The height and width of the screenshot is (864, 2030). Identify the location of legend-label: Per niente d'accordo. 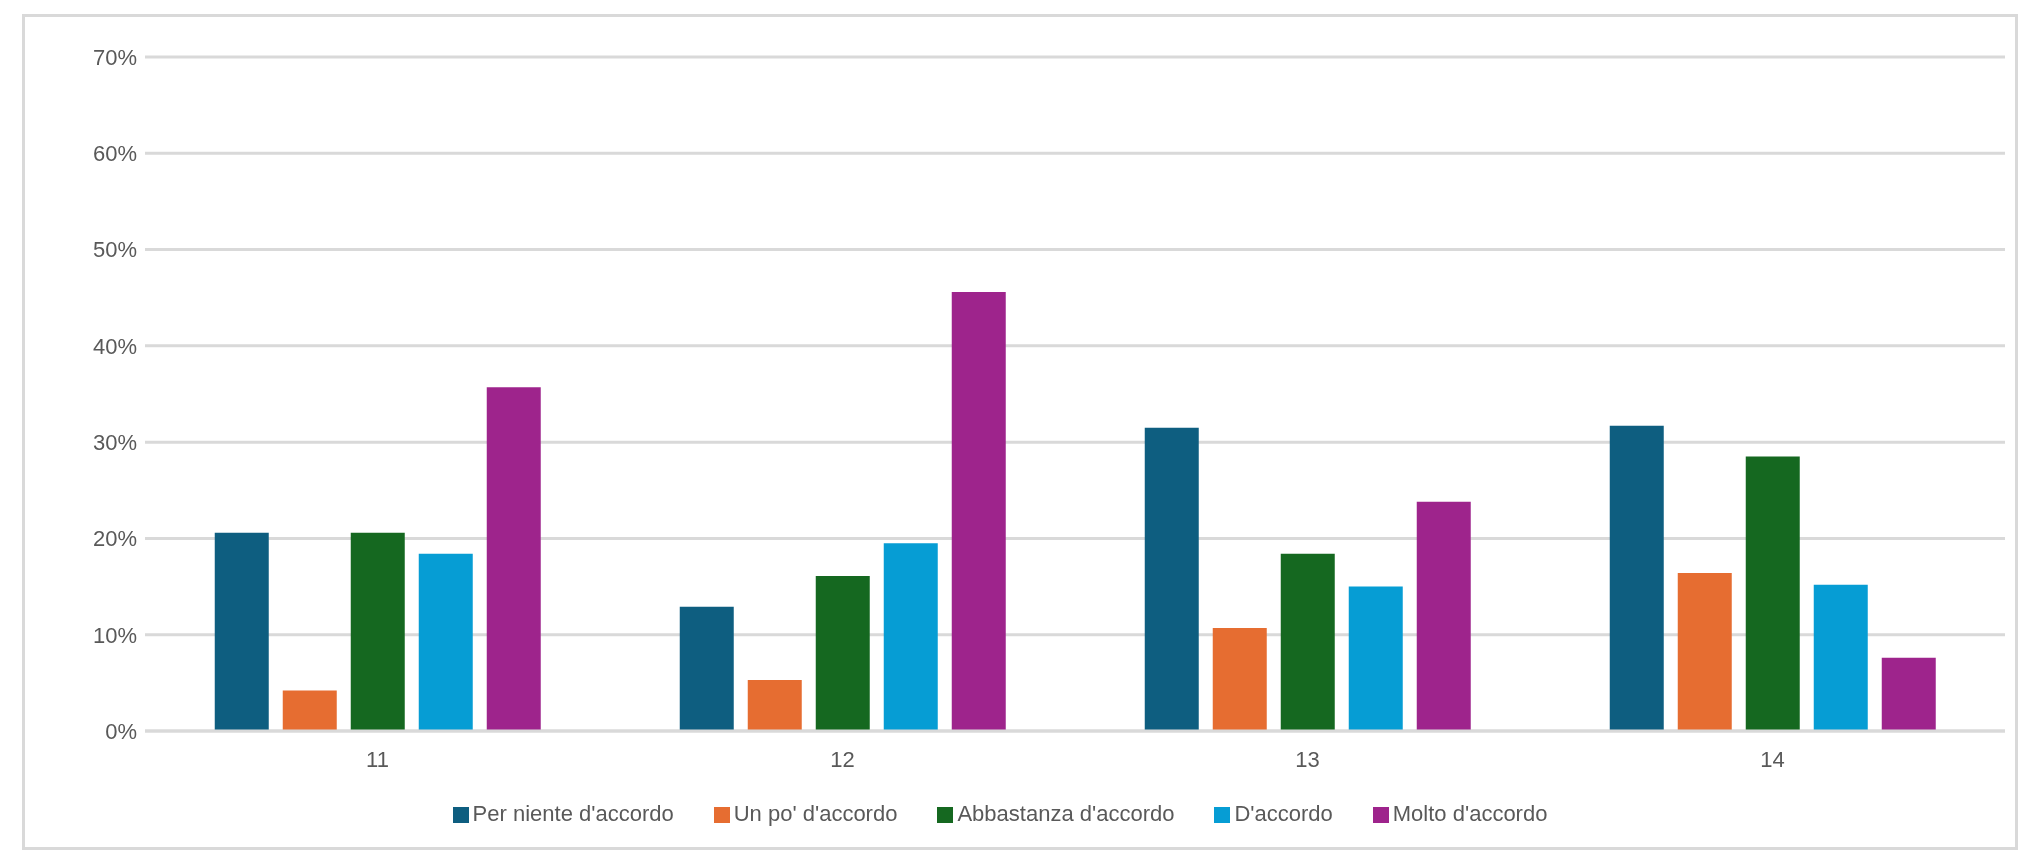
(573, 813).